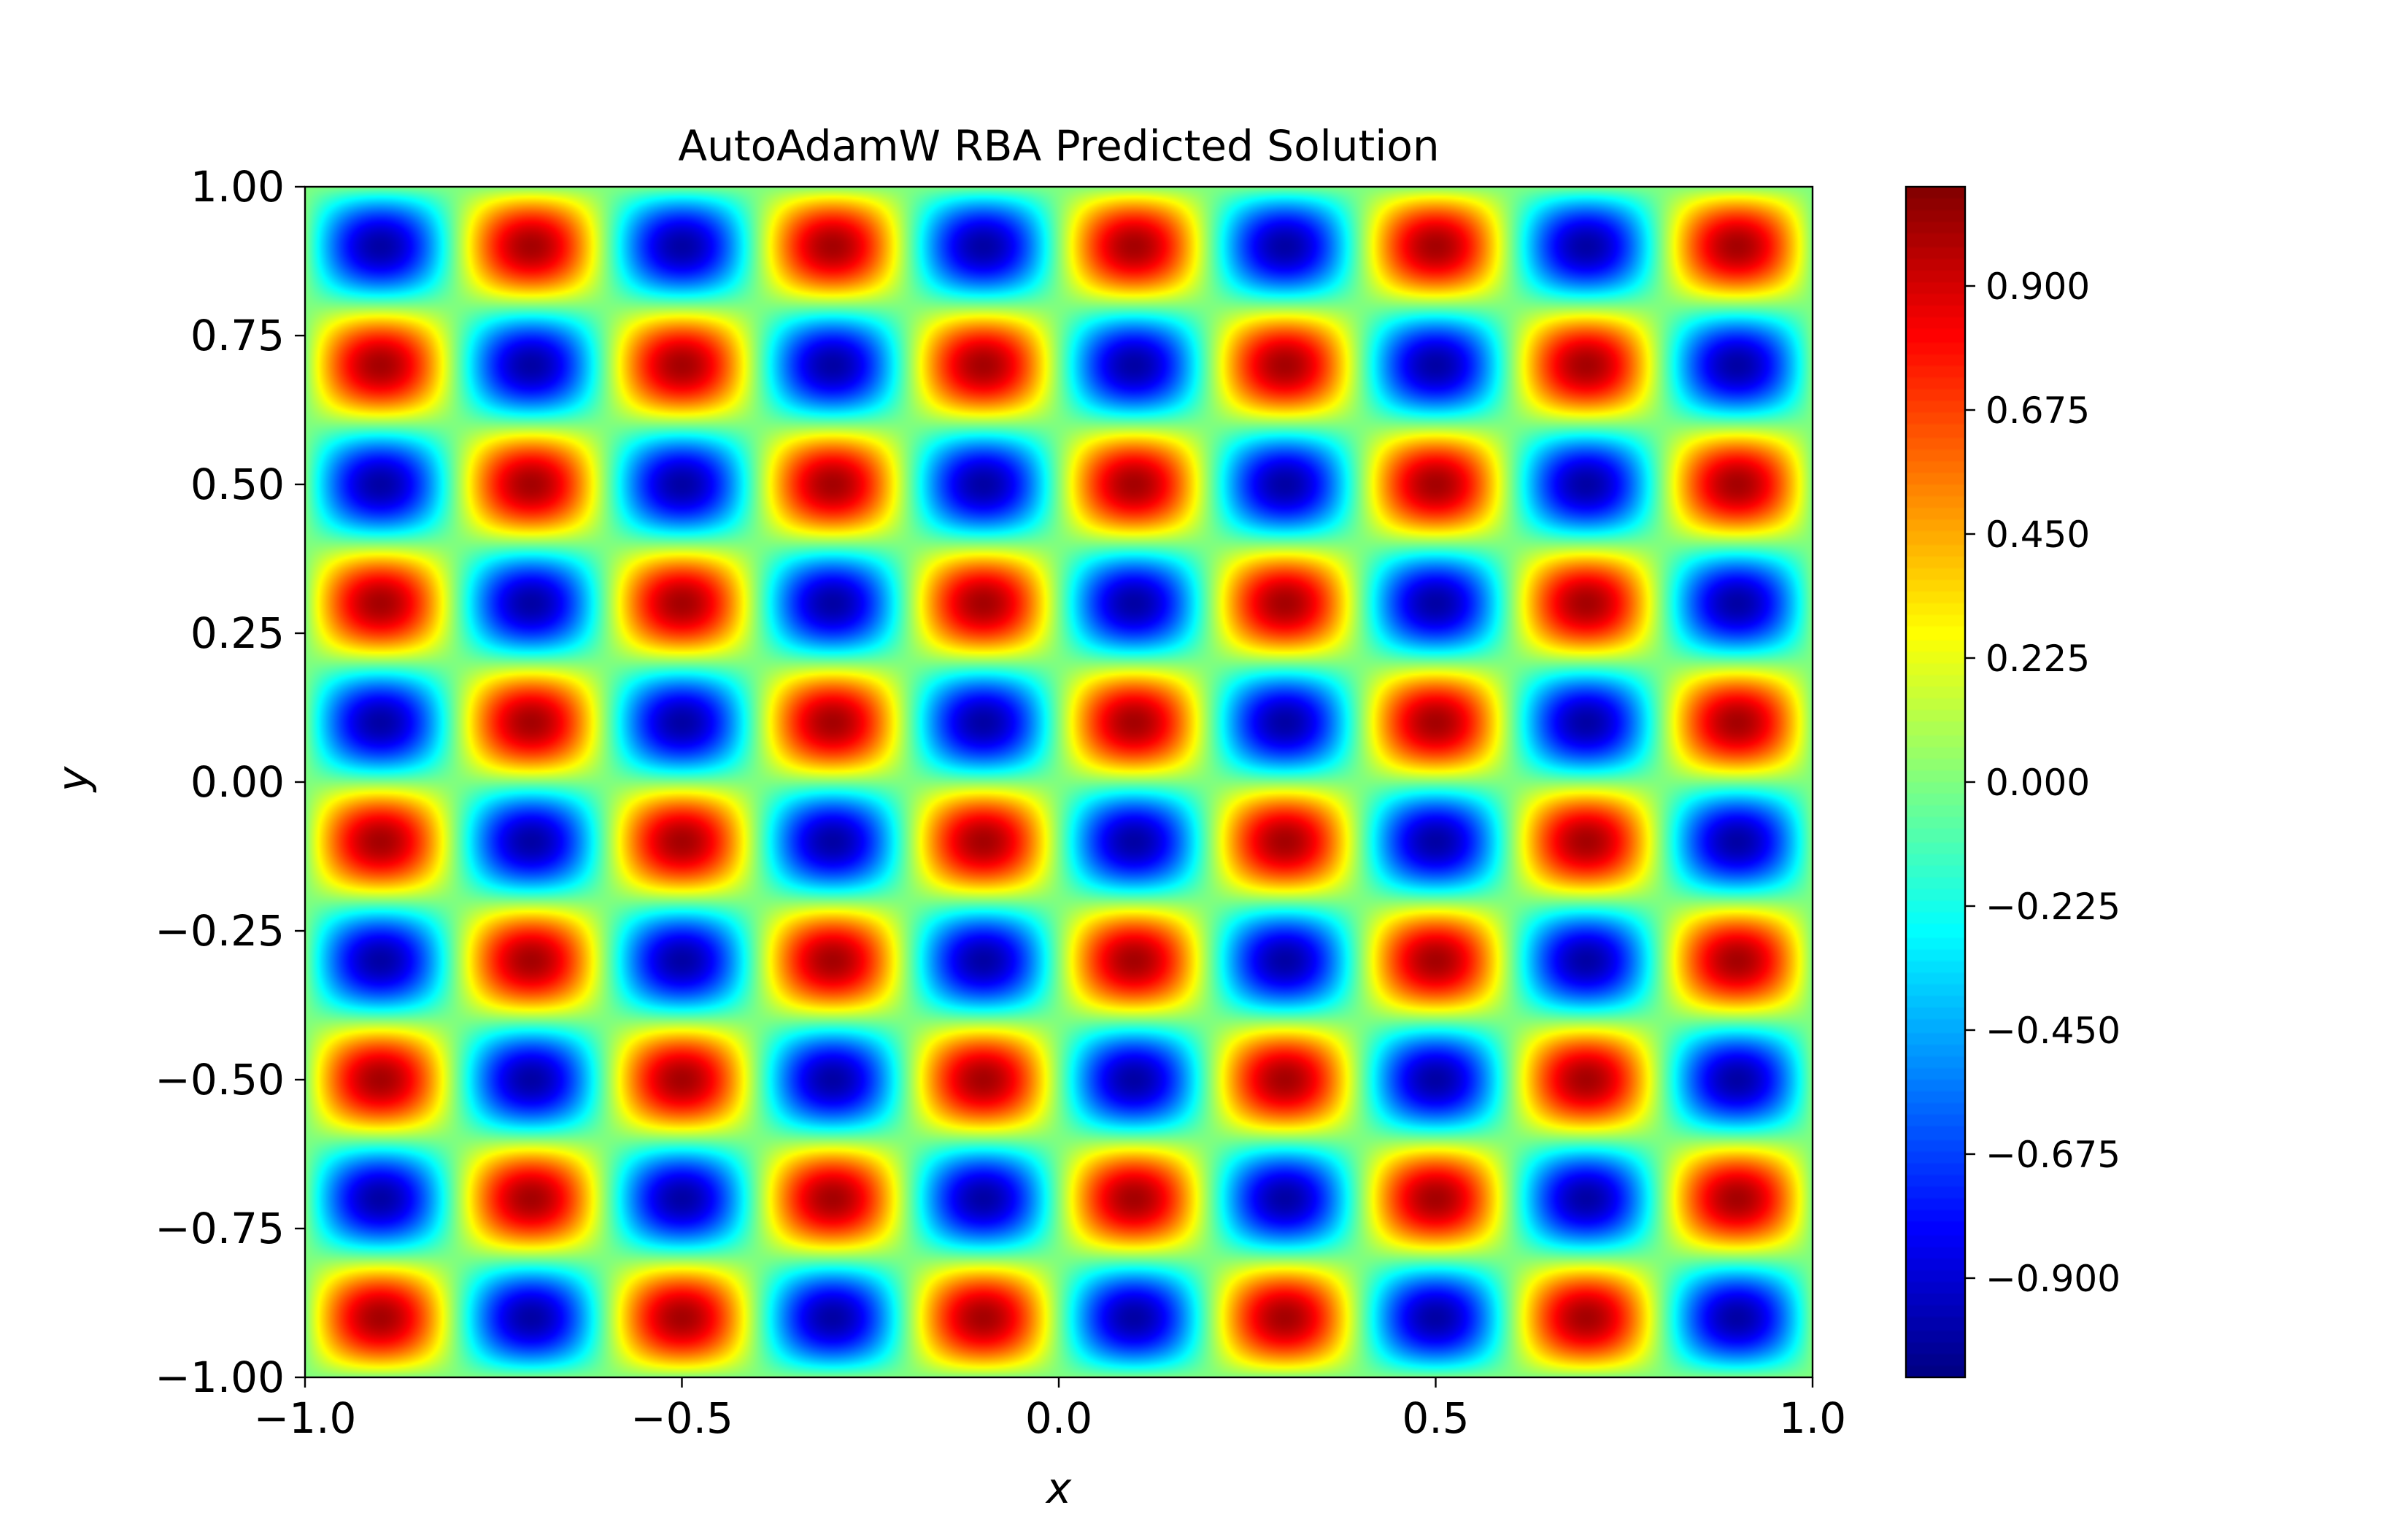 The height and width of the screenshot is (1532, 2408). What do you see at coordinates (2053, 1155) in the screenshot?
I see `colorbar-tick-label: −0.675` at bounding box center [2053, 1155].